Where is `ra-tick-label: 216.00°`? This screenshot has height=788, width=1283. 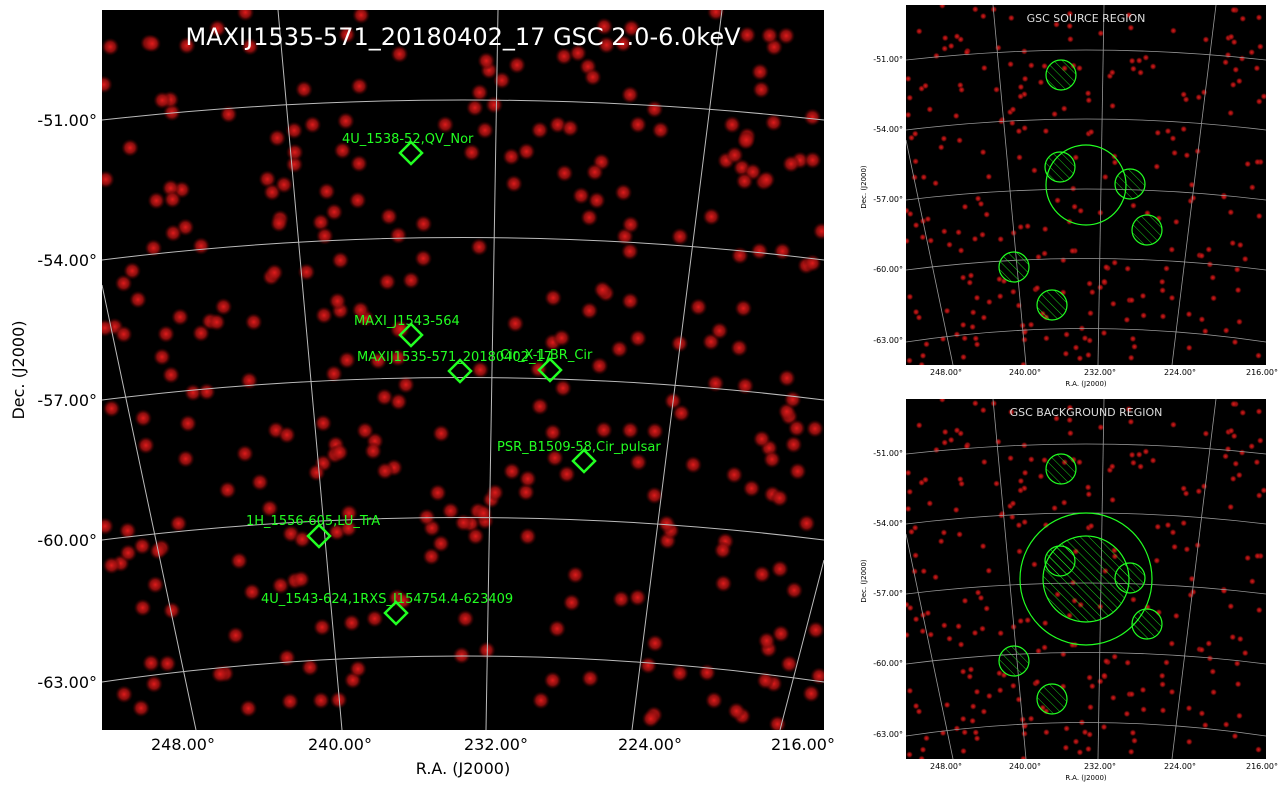
ra-tick-label: 216.00° is located at coordinates (803, 744).